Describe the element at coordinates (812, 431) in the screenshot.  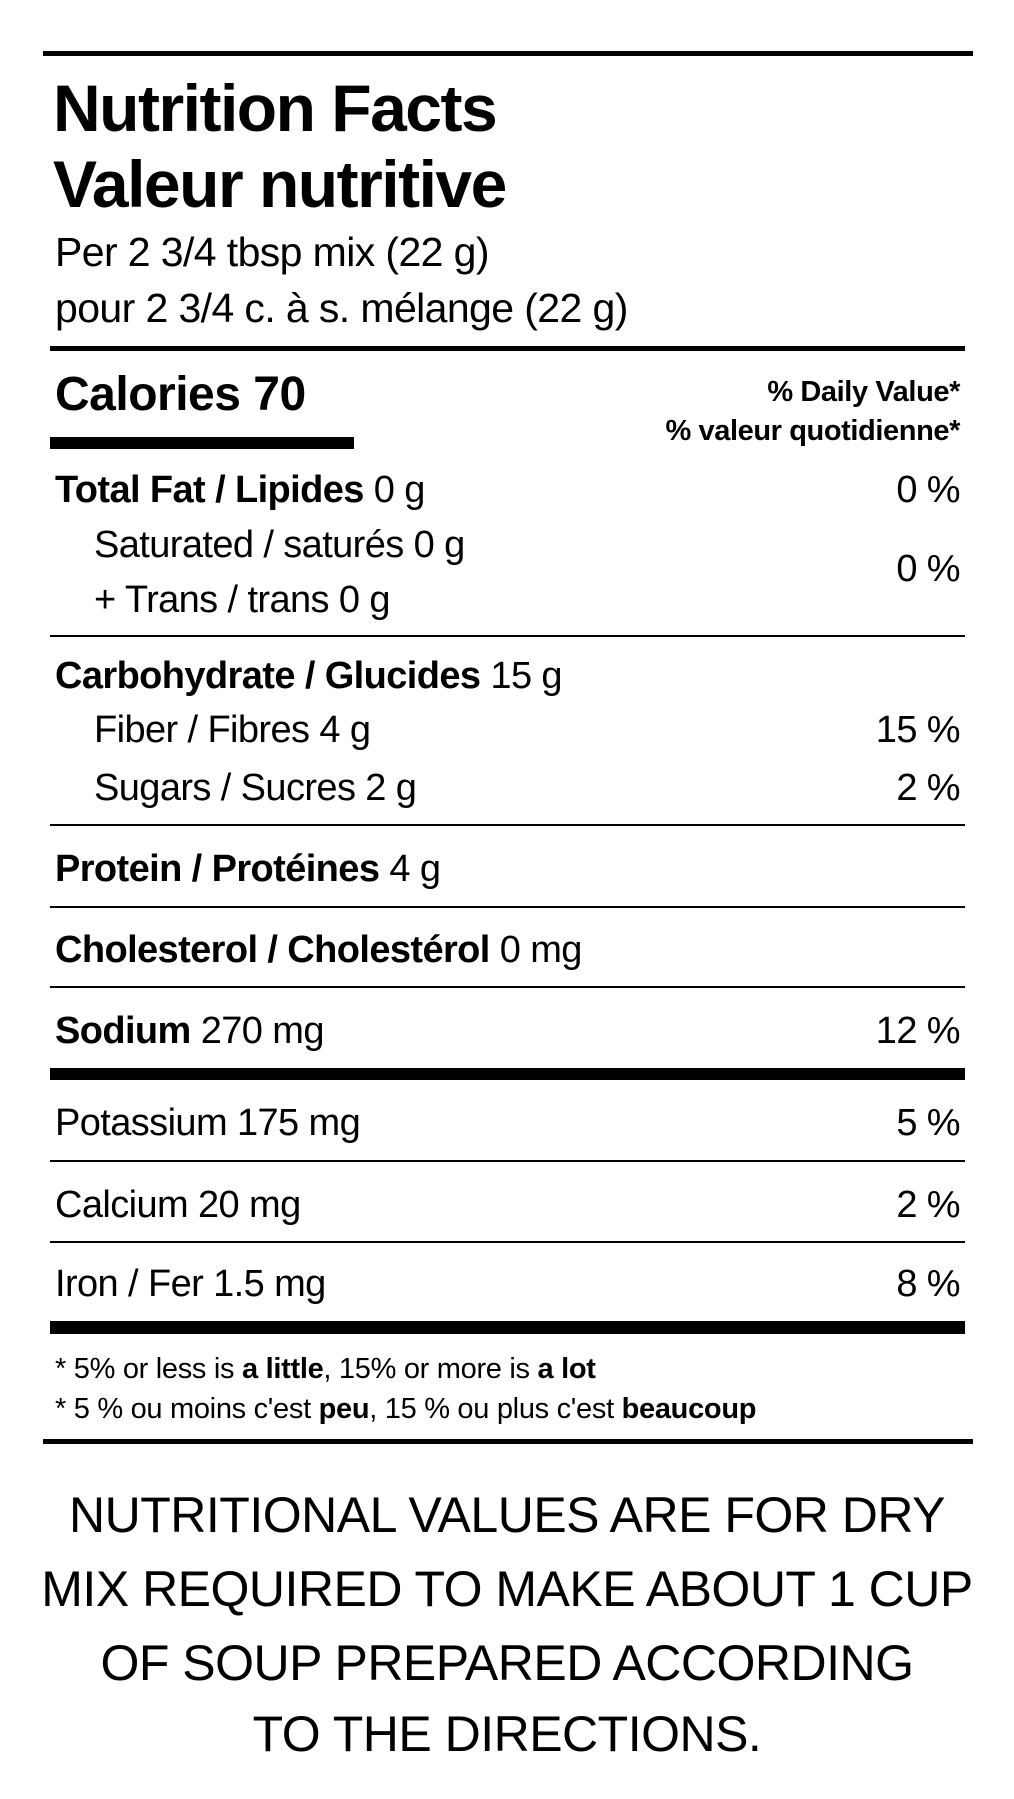
I see `dv-header-fr: % valeur quotidienne*` at that location.